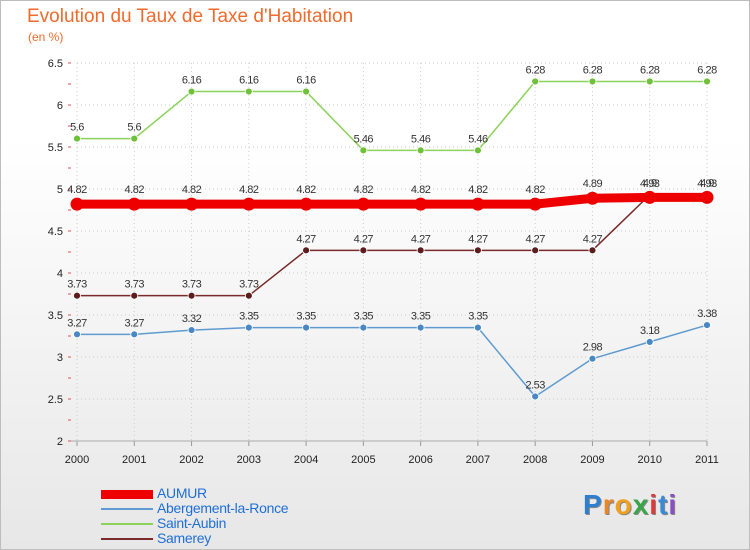 The image size is (750, 550). I want to click on logo-letter: o, so click(623, 504).